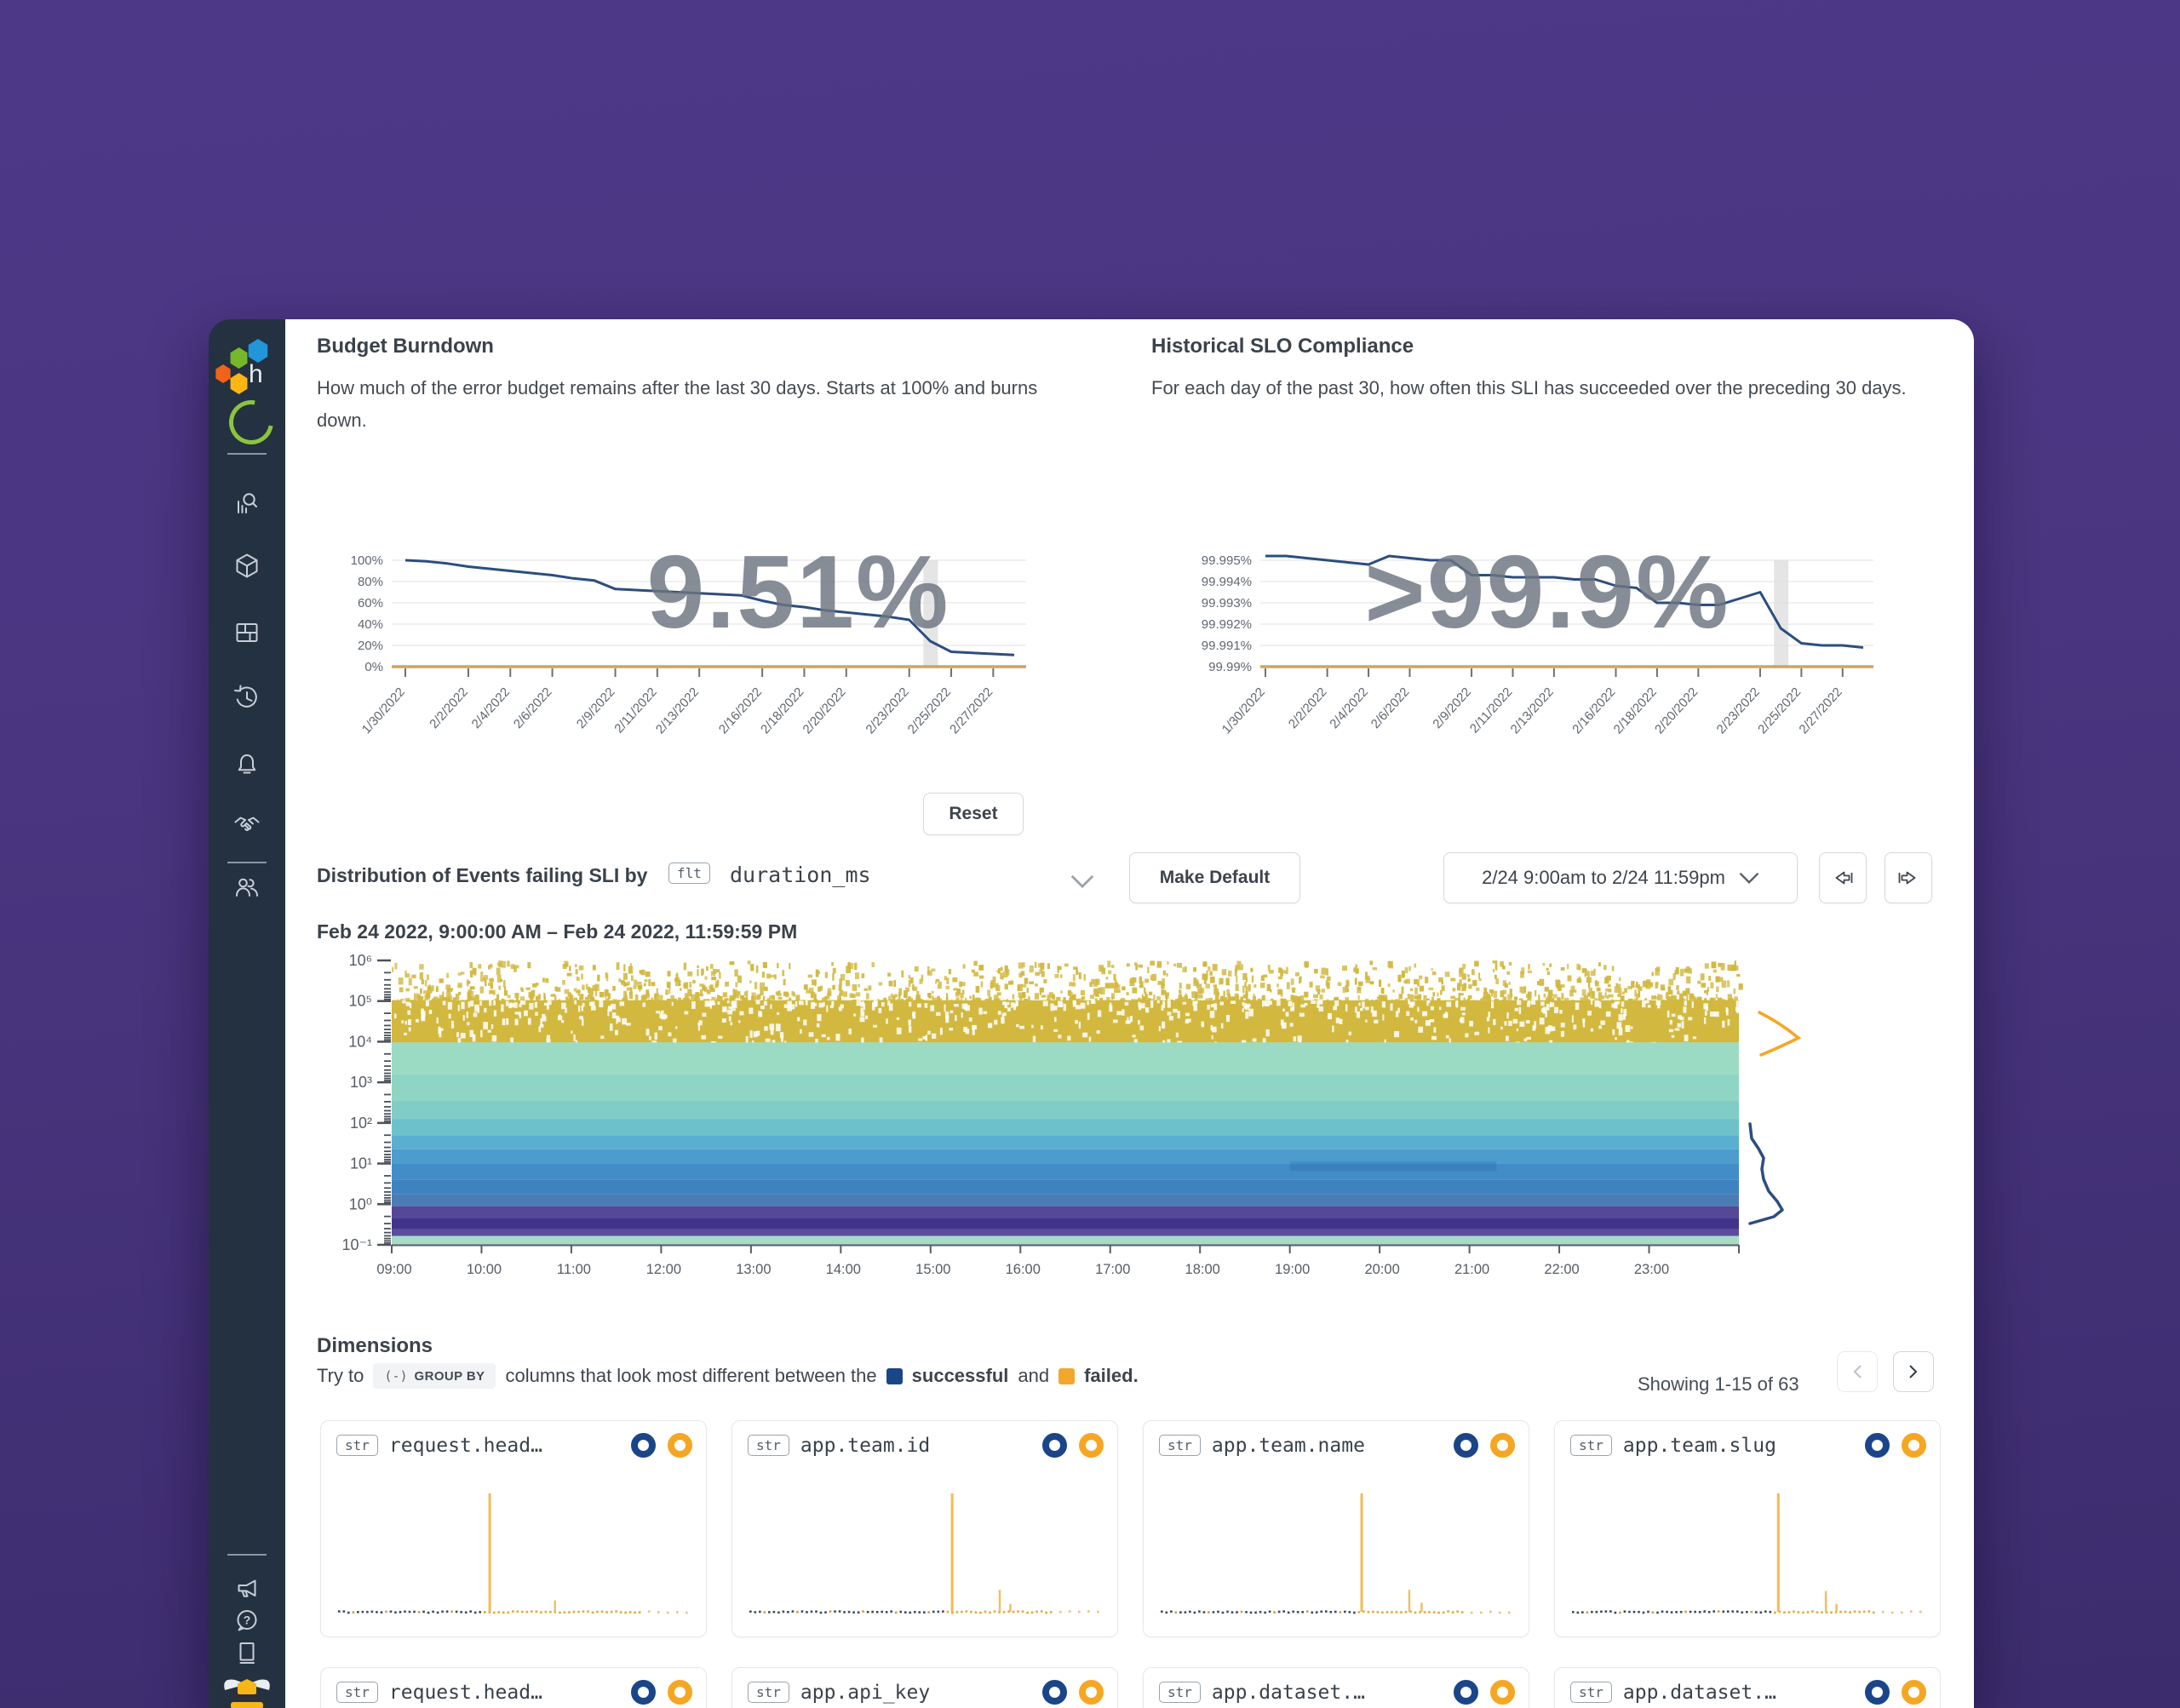 This screenshot has height=1708, width=2180. I want to click on svg-text: 23:00, so click(1652, 1270).